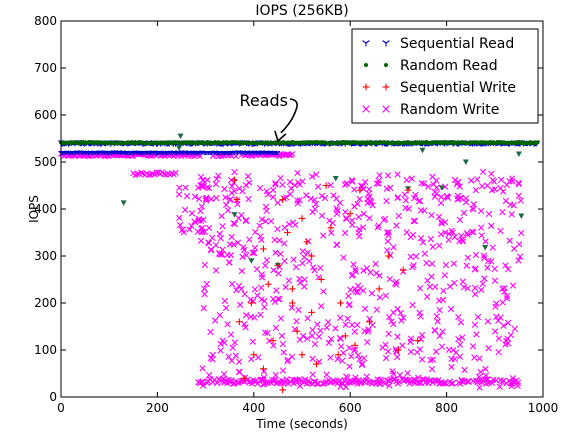 The image size is (579, 434). I want to click on annotation-arrow, so click(289, 116).